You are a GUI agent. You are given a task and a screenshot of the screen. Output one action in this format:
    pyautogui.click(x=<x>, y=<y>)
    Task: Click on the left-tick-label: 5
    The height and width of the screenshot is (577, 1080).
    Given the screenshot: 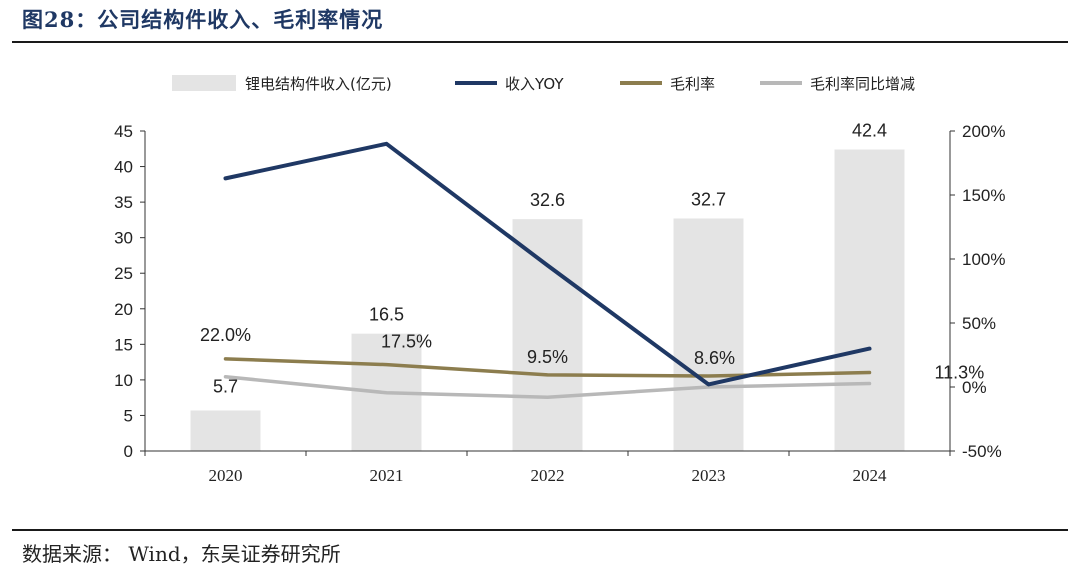 What is the action you would take?
    pyautogui.click(x=128, y=415)
    